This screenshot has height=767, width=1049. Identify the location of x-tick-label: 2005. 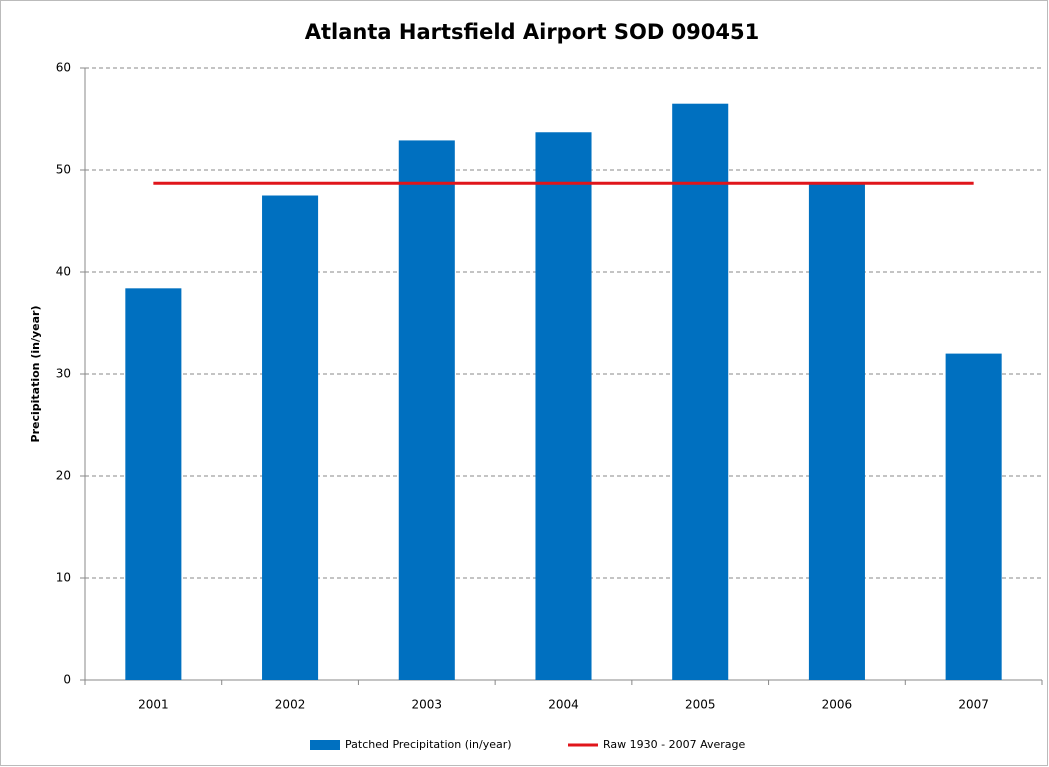
(700, 705).